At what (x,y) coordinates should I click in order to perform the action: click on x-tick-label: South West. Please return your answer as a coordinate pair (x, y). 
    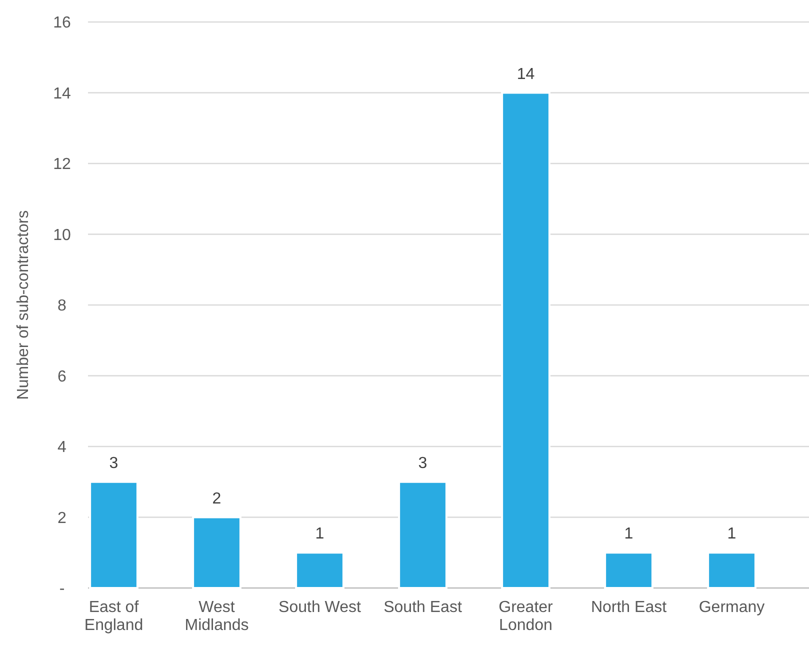
    Looking at the image, I should click on (320, 607).